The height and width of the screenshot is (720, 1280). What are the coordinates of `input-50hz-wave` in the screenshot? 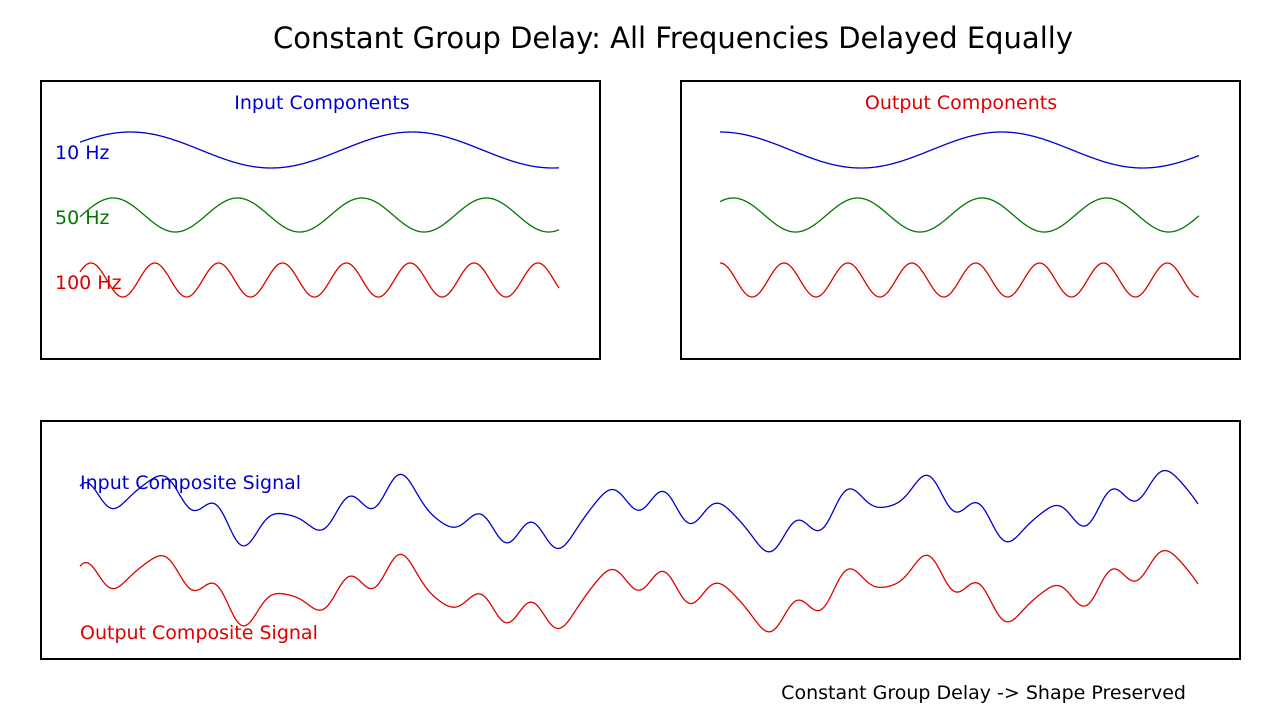 It's located at (319, 215).